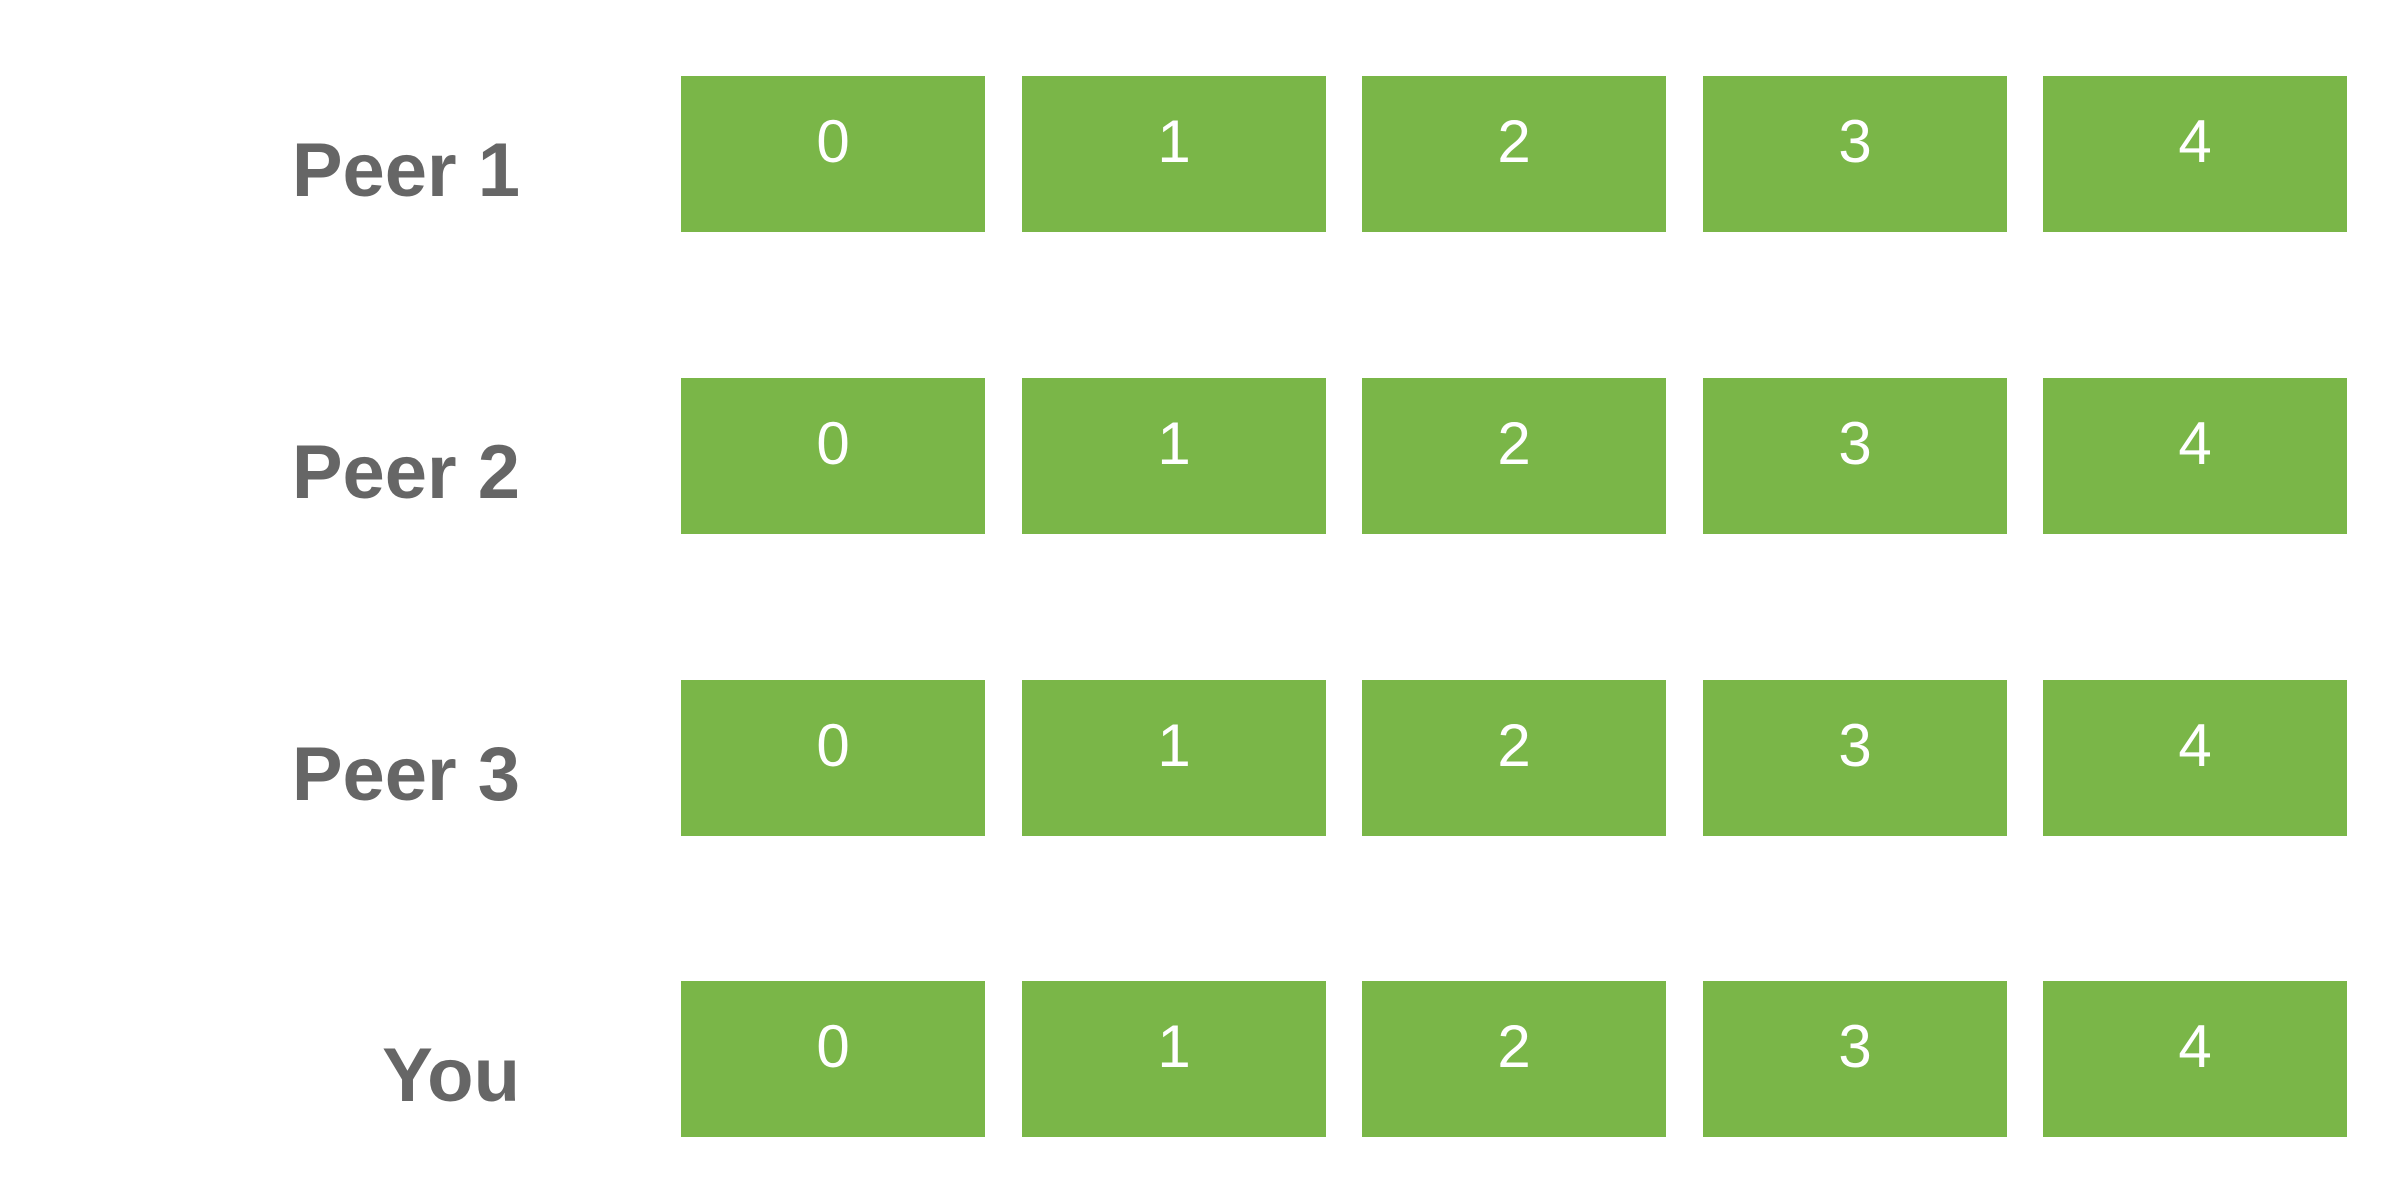 This screenshot has height=1202, width=2400. Describe the element at coordinates (451, 1075) in the screenshot. I see `self-label: You` at that location.